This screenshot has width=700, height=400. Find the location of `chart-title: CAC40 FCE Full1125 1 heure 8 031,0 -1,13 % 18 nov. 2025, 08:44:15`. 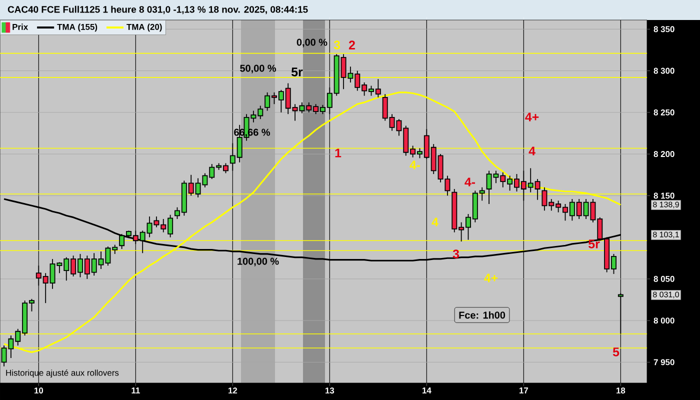

chart-title: CAC40 FCE Full1125 1 heure 8 031,0 -1,13 % 18 nov. 2025, 08:44:15 is located at coordinates (158, 10).